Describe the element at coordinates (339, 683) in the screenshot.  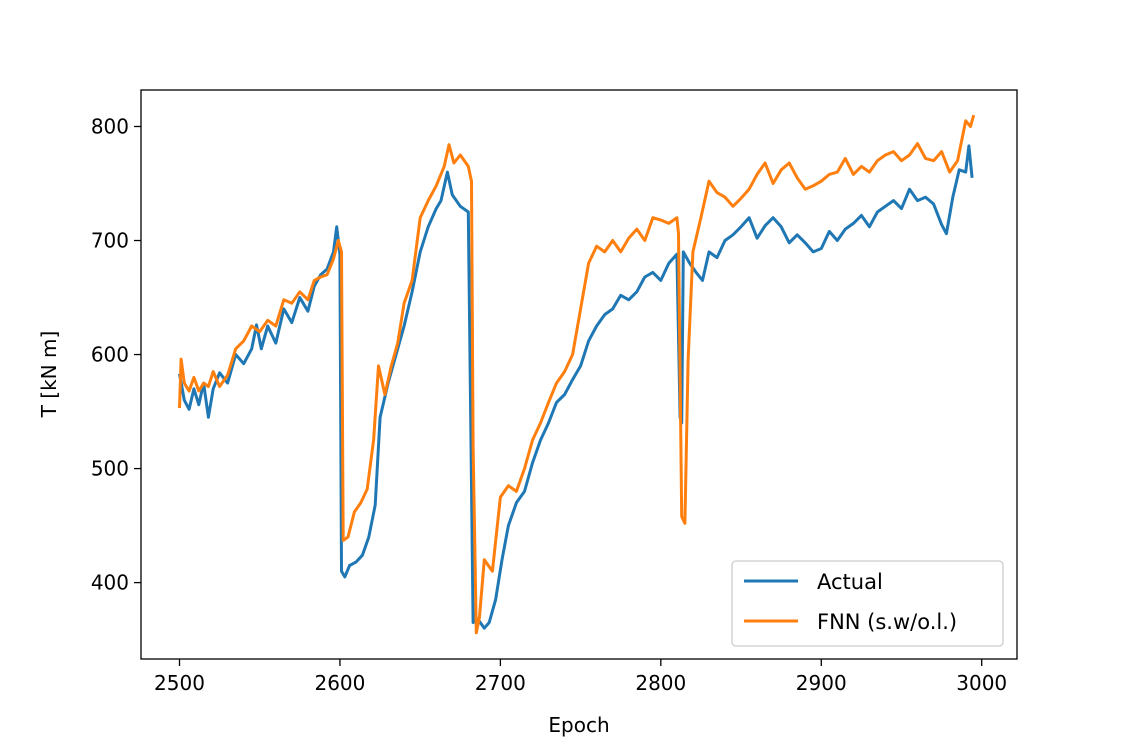
I see `x-tick-label: 2600` at that location.